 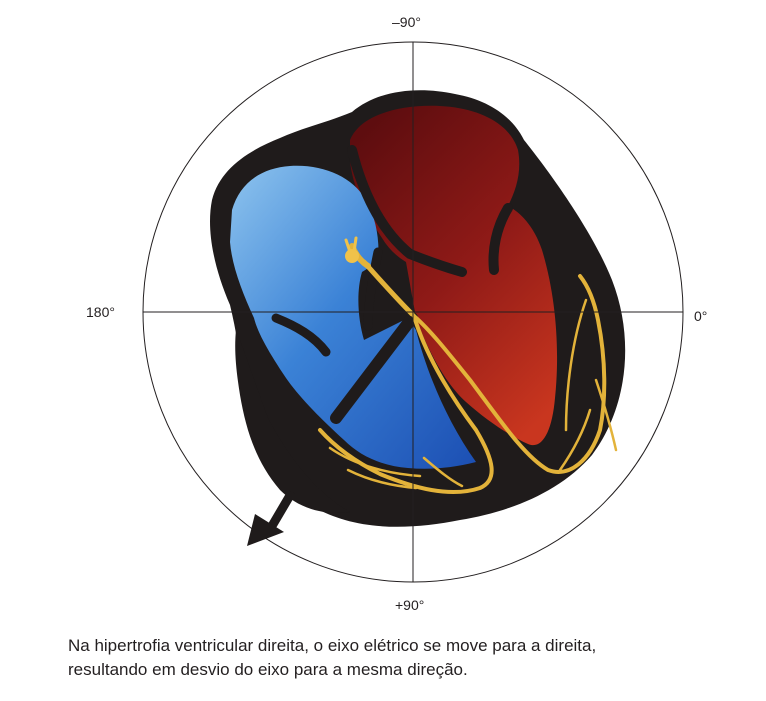 I want to click on internodal-pathway, so click(x=388, y=288).